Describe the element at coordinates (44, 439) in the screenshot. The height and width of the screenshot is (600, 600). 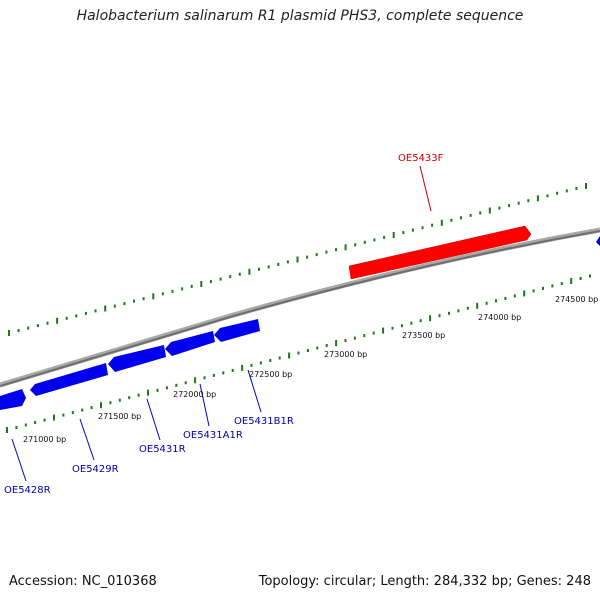
I see `bp-label-271000: 271000 bp` at that location.